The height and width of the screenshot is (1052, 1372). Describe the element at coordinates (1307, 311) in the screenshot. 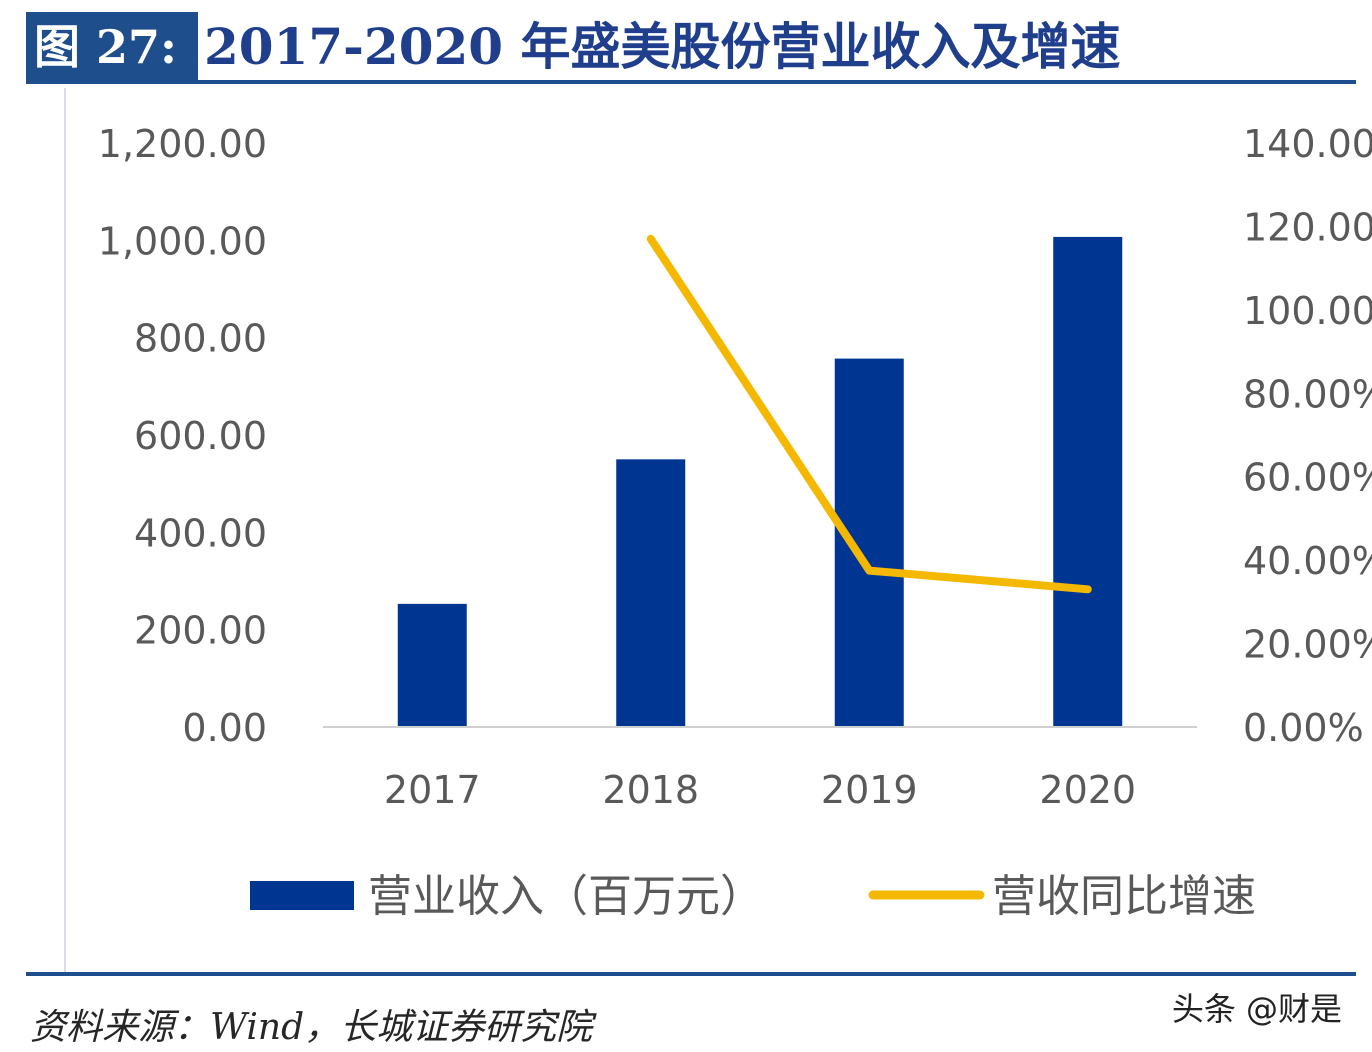

I see `y-right-tick-label: 100.00%` at that location.